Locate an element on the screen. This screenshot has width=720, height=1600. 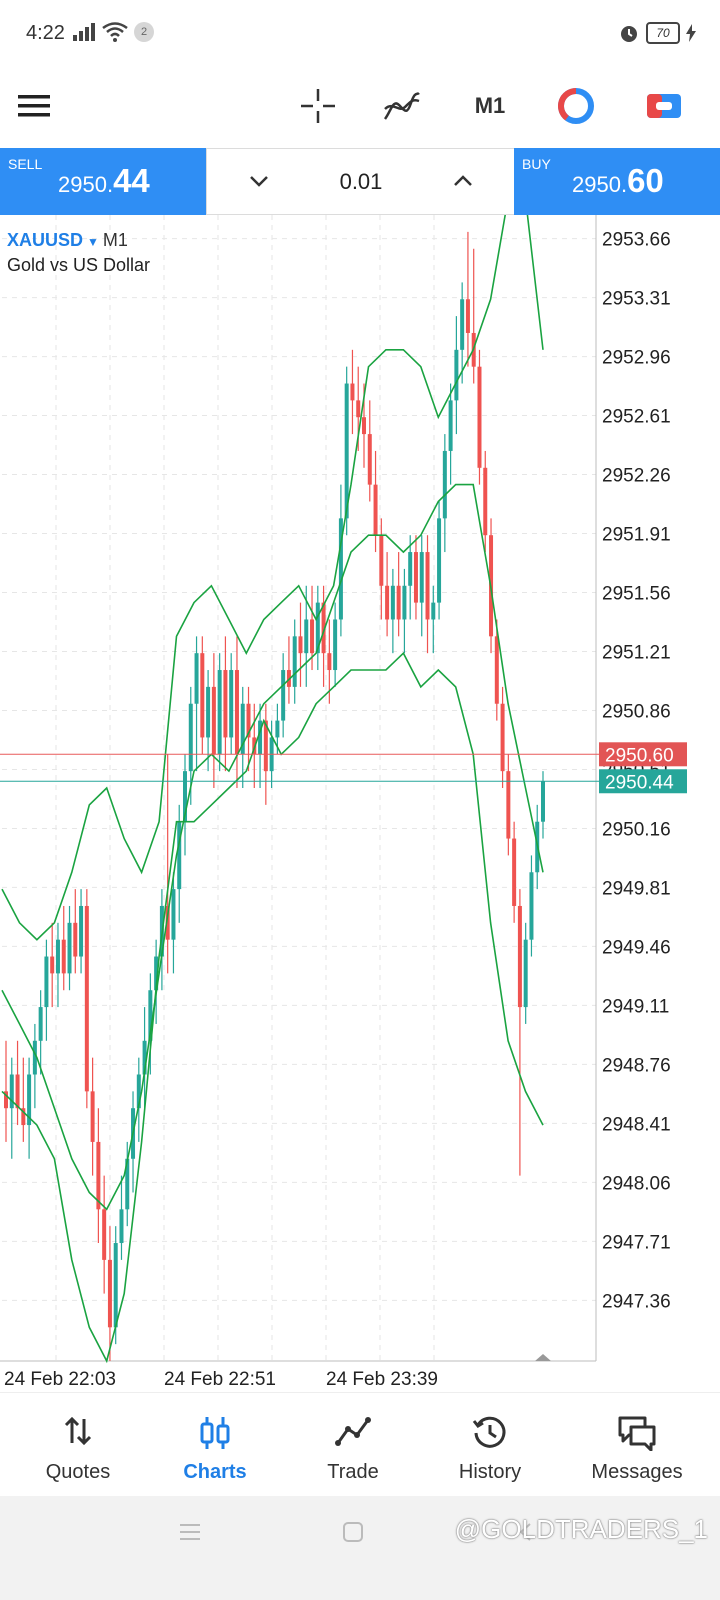
symbol-dropdown-icon: ▼ is located at coordinates (93, 242).